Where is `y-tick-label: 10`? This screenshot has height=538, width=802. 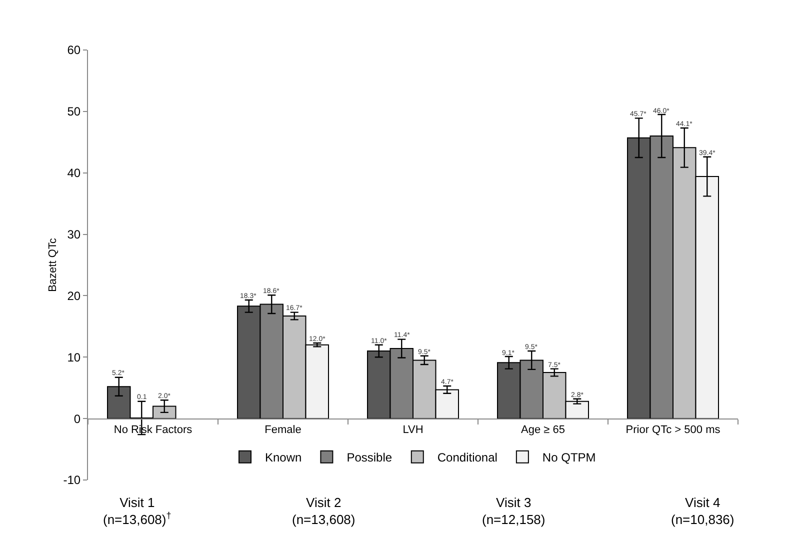
y-tick-label: 10 is located at coordinates (74, 357).